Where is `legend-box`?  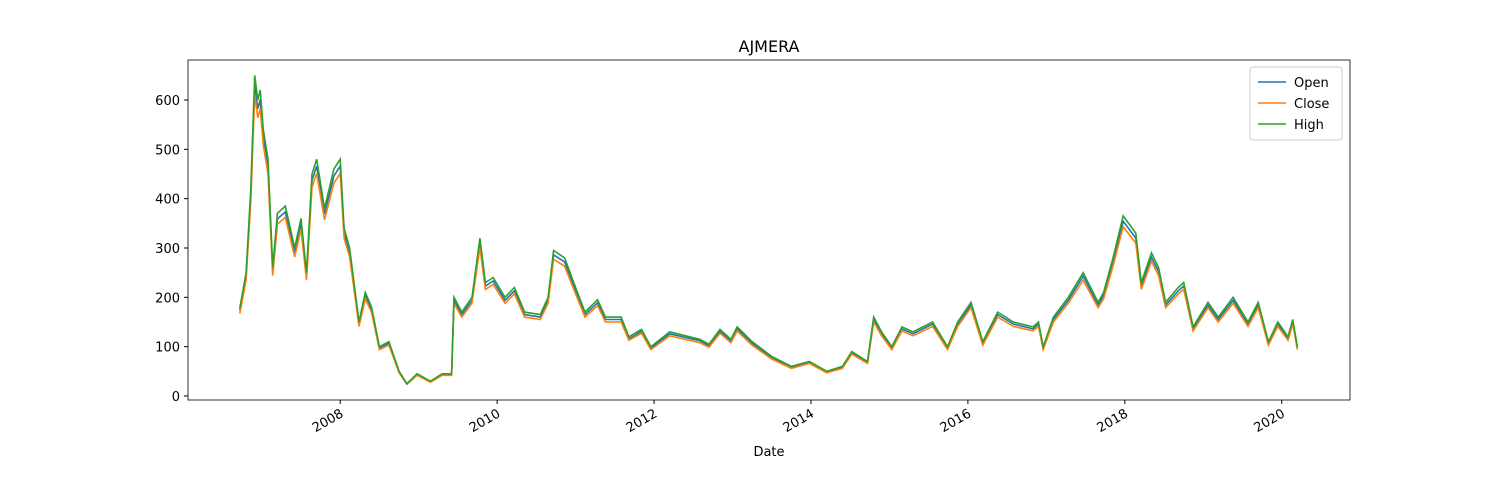
legend-box is located at coordinates (1296, 103).